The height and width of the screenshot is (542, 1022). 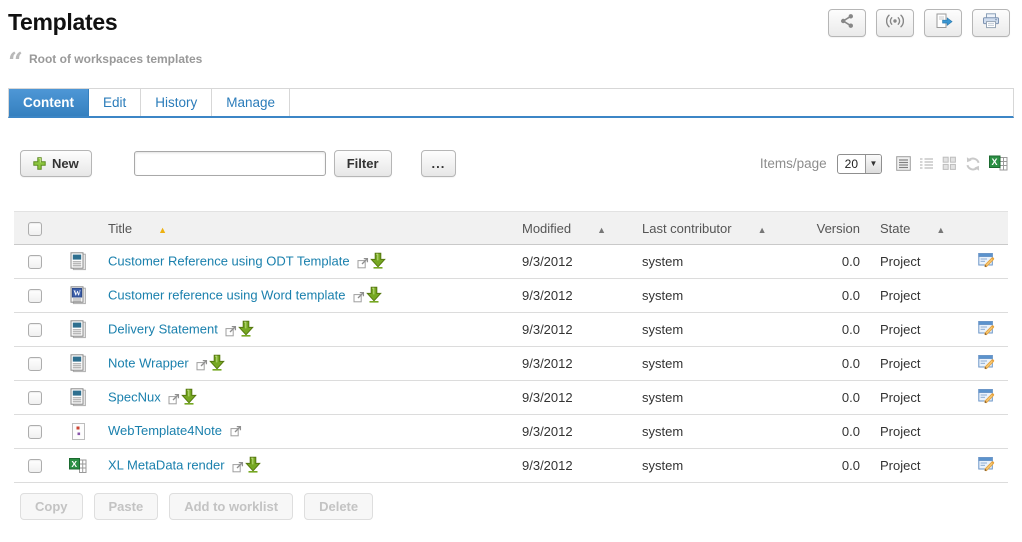 I want to click on publish-button, so click(x=895, y=23).